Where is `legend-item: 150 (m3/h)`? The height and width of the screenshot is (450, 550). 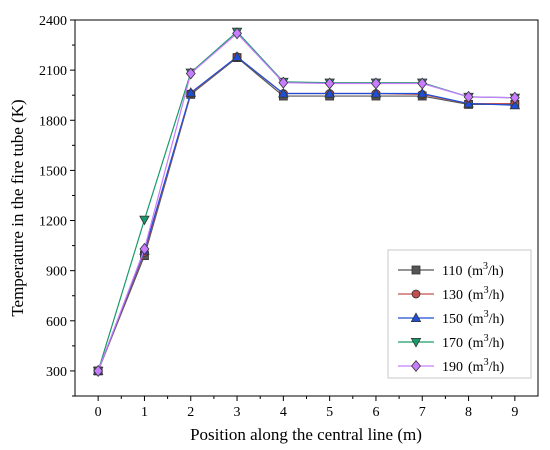
legend-item: 150 (m3/h) is located at coordinates (451, 318).